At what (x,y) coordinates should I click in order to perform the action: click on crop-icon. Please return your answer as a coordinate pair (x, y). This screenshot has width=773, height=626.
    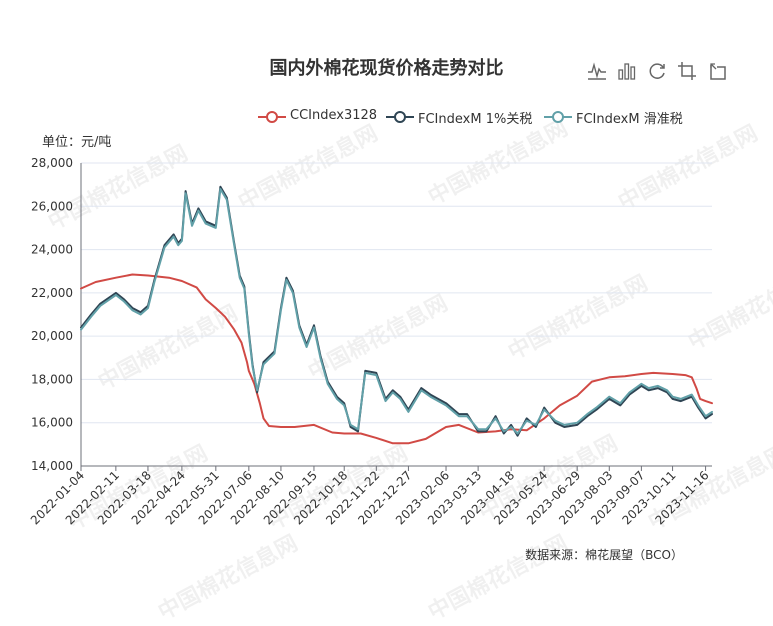
    Looking at the image, I should click on (687, 71).